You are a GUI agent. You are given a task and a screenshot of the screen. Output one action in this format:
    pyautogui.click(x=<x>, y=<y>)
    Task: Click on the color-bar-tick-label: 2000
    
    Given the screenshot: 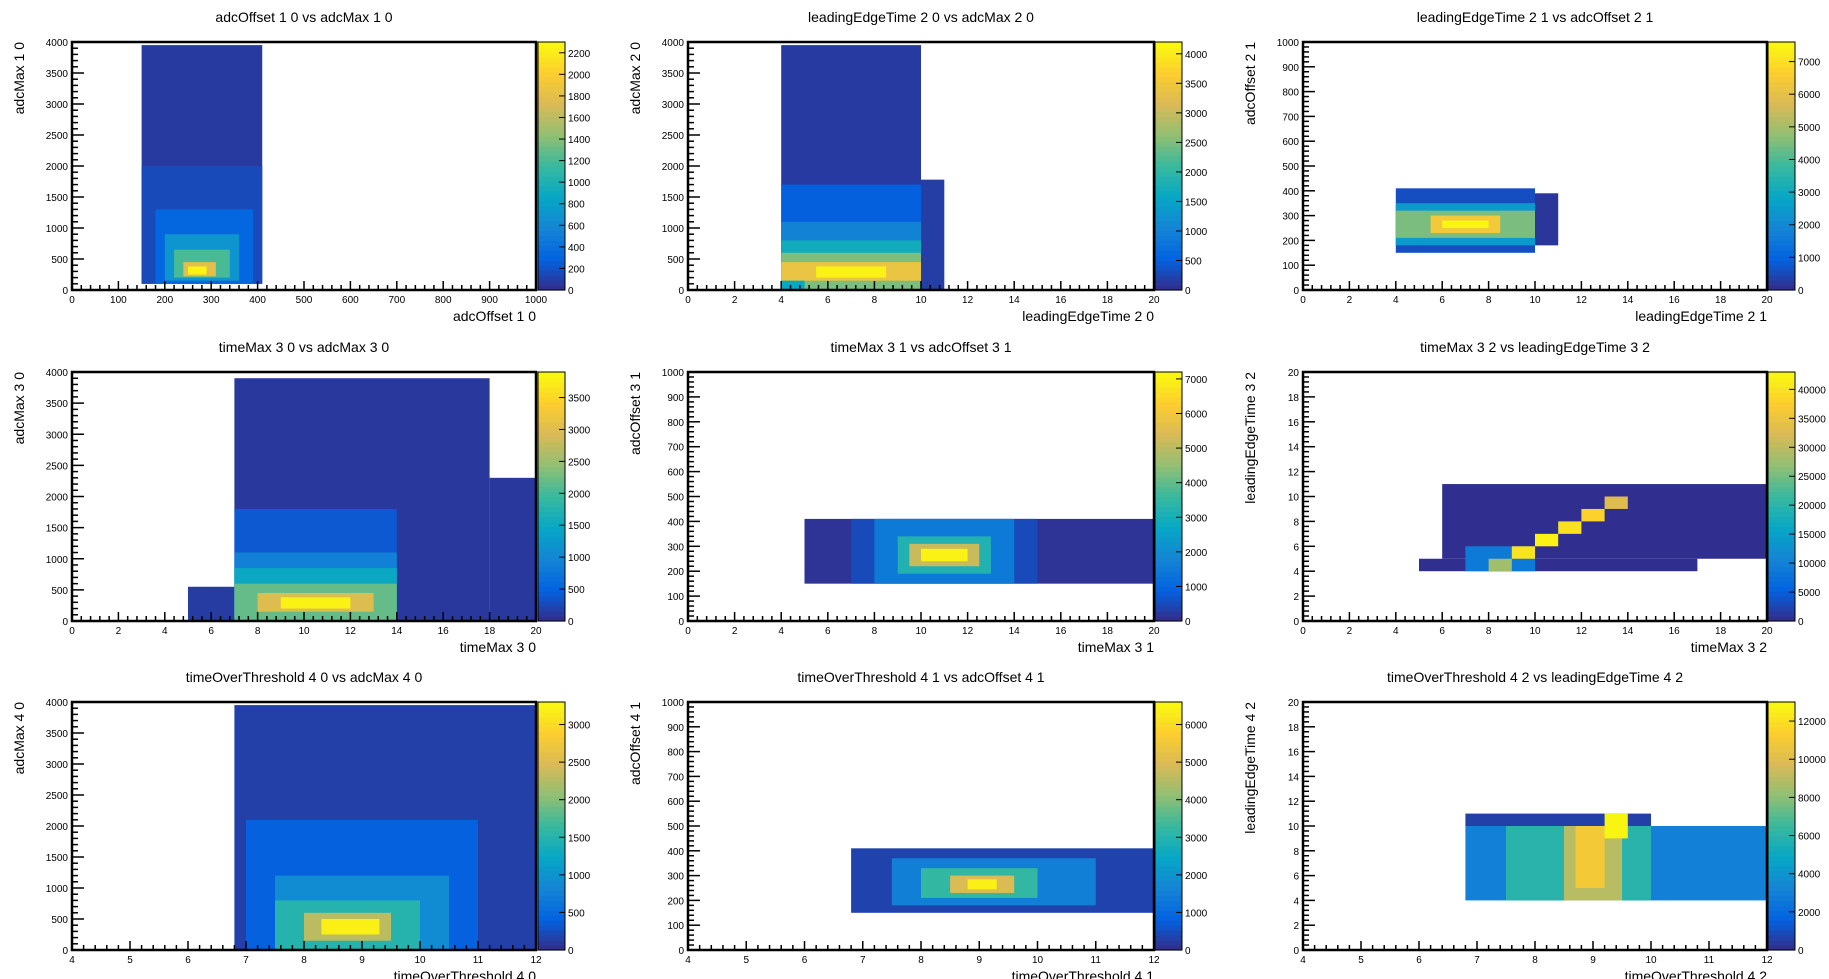 What is the action you would take?
    pyautogui.click(x=1809, y=226)
    